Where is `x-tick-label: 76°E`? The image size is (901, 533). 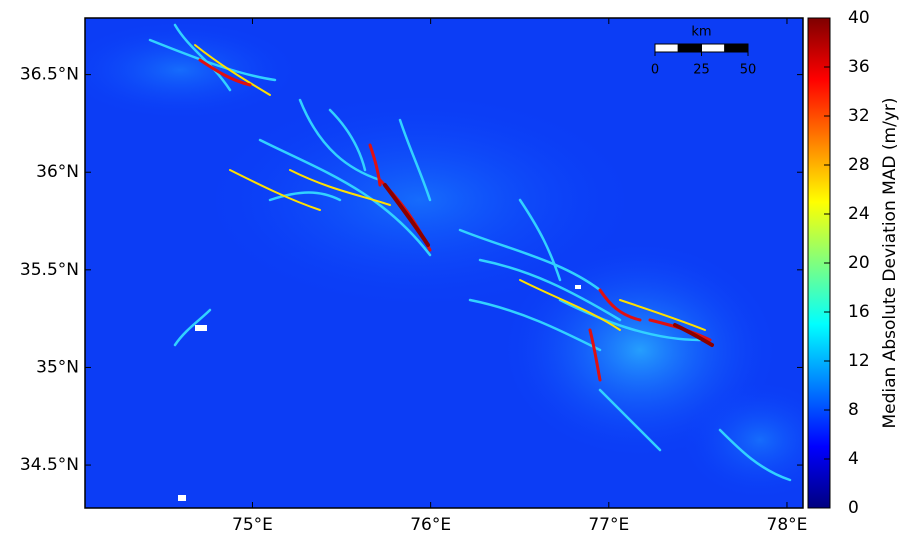 x-tick-label: 76°E is located at coordinates (430, 524).